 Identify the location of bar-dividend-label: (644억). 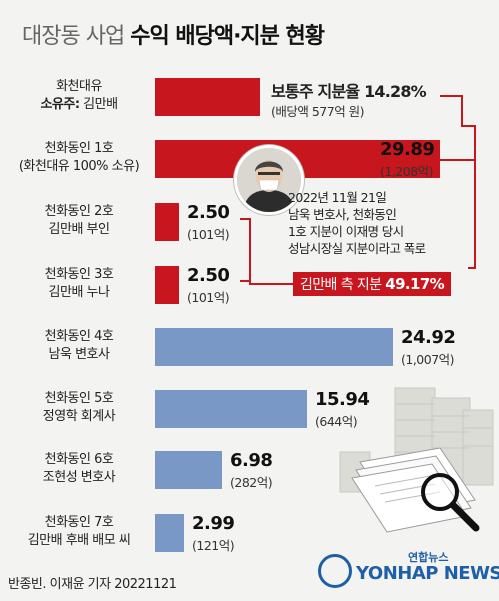
(336, 421).